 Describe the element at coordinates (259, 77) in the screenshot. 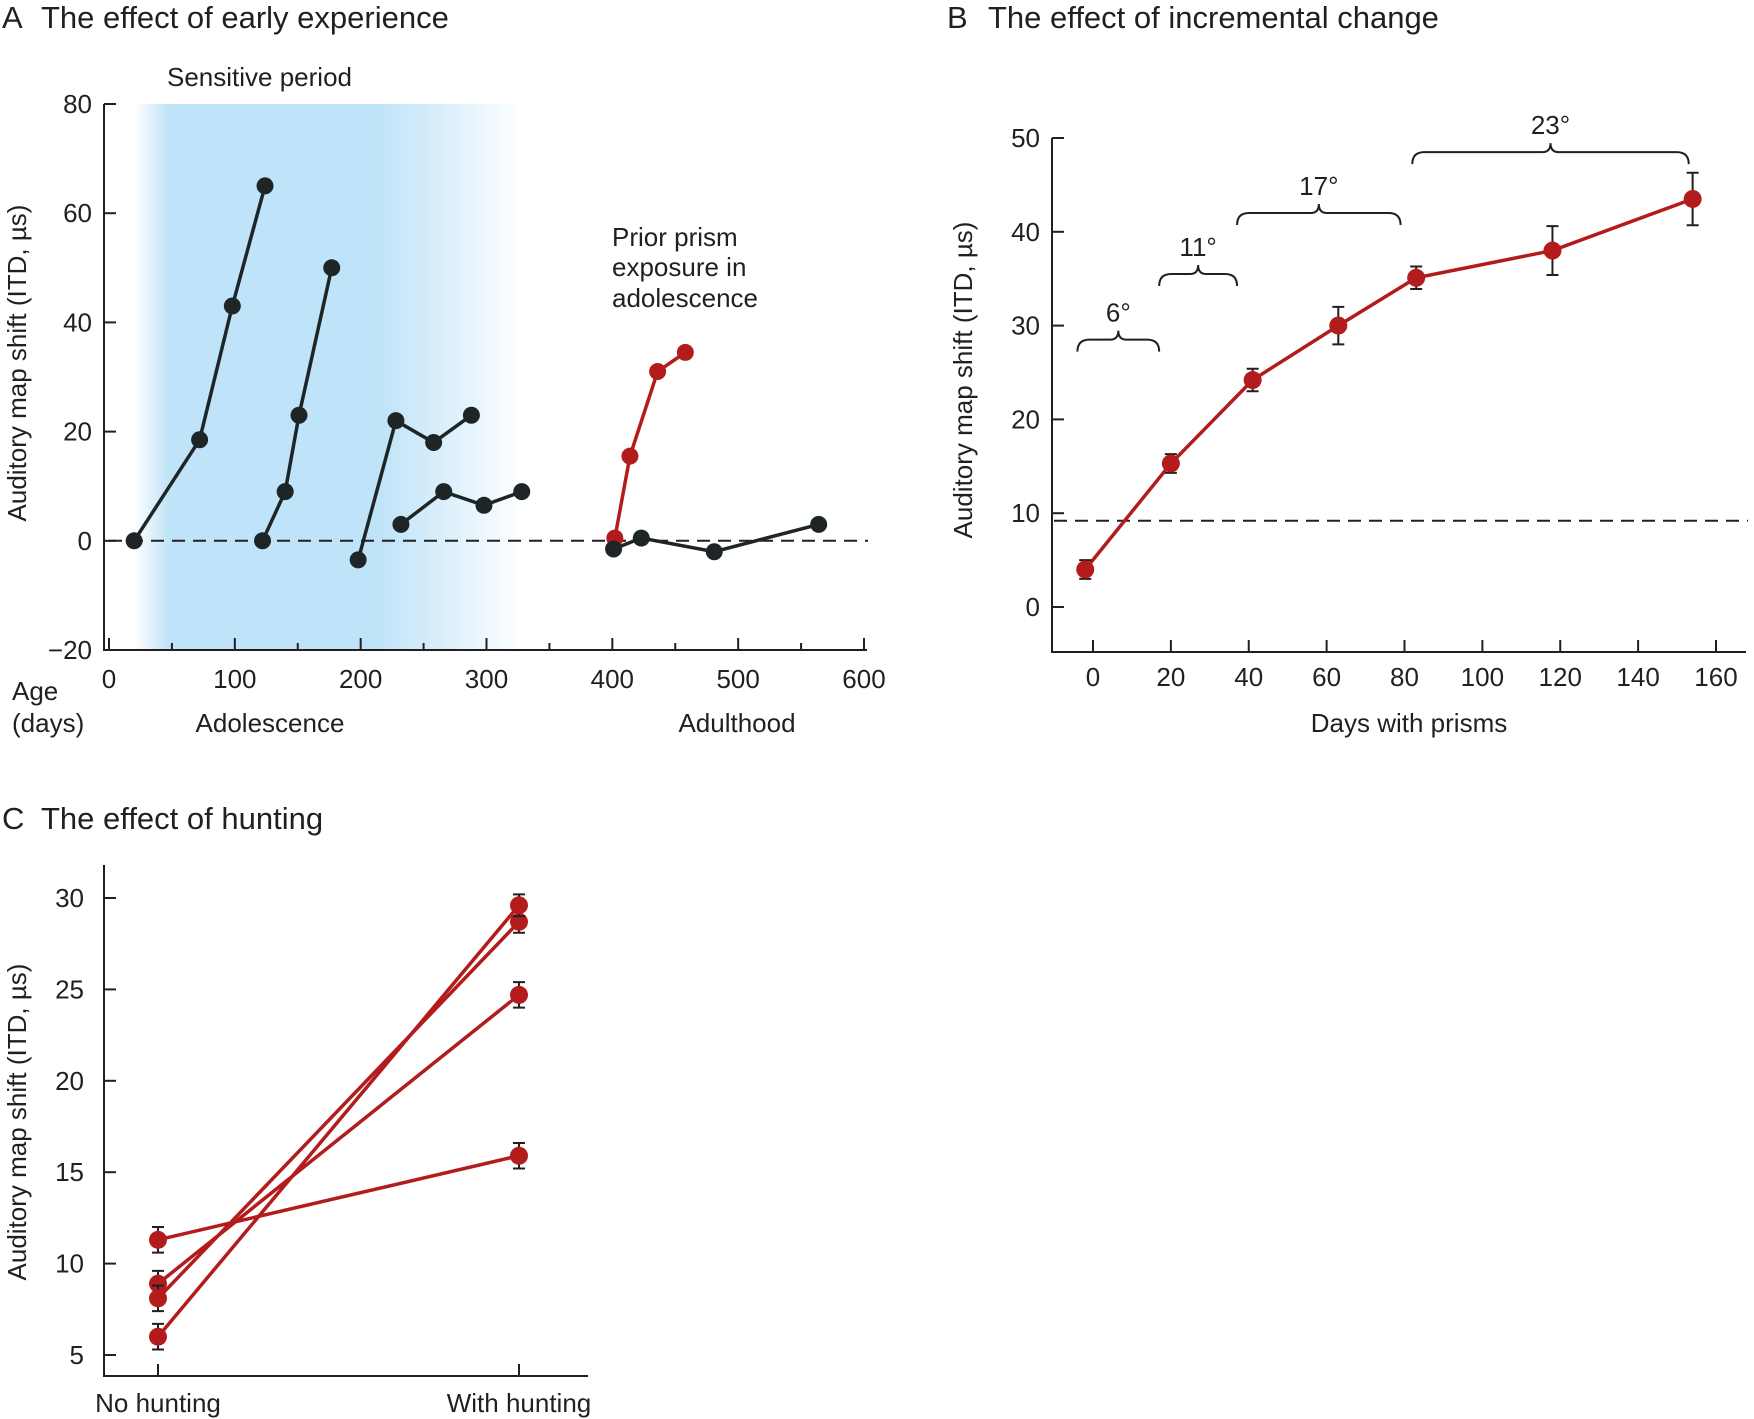

I see `sensitive-period-label: Sensitive period` at that location.